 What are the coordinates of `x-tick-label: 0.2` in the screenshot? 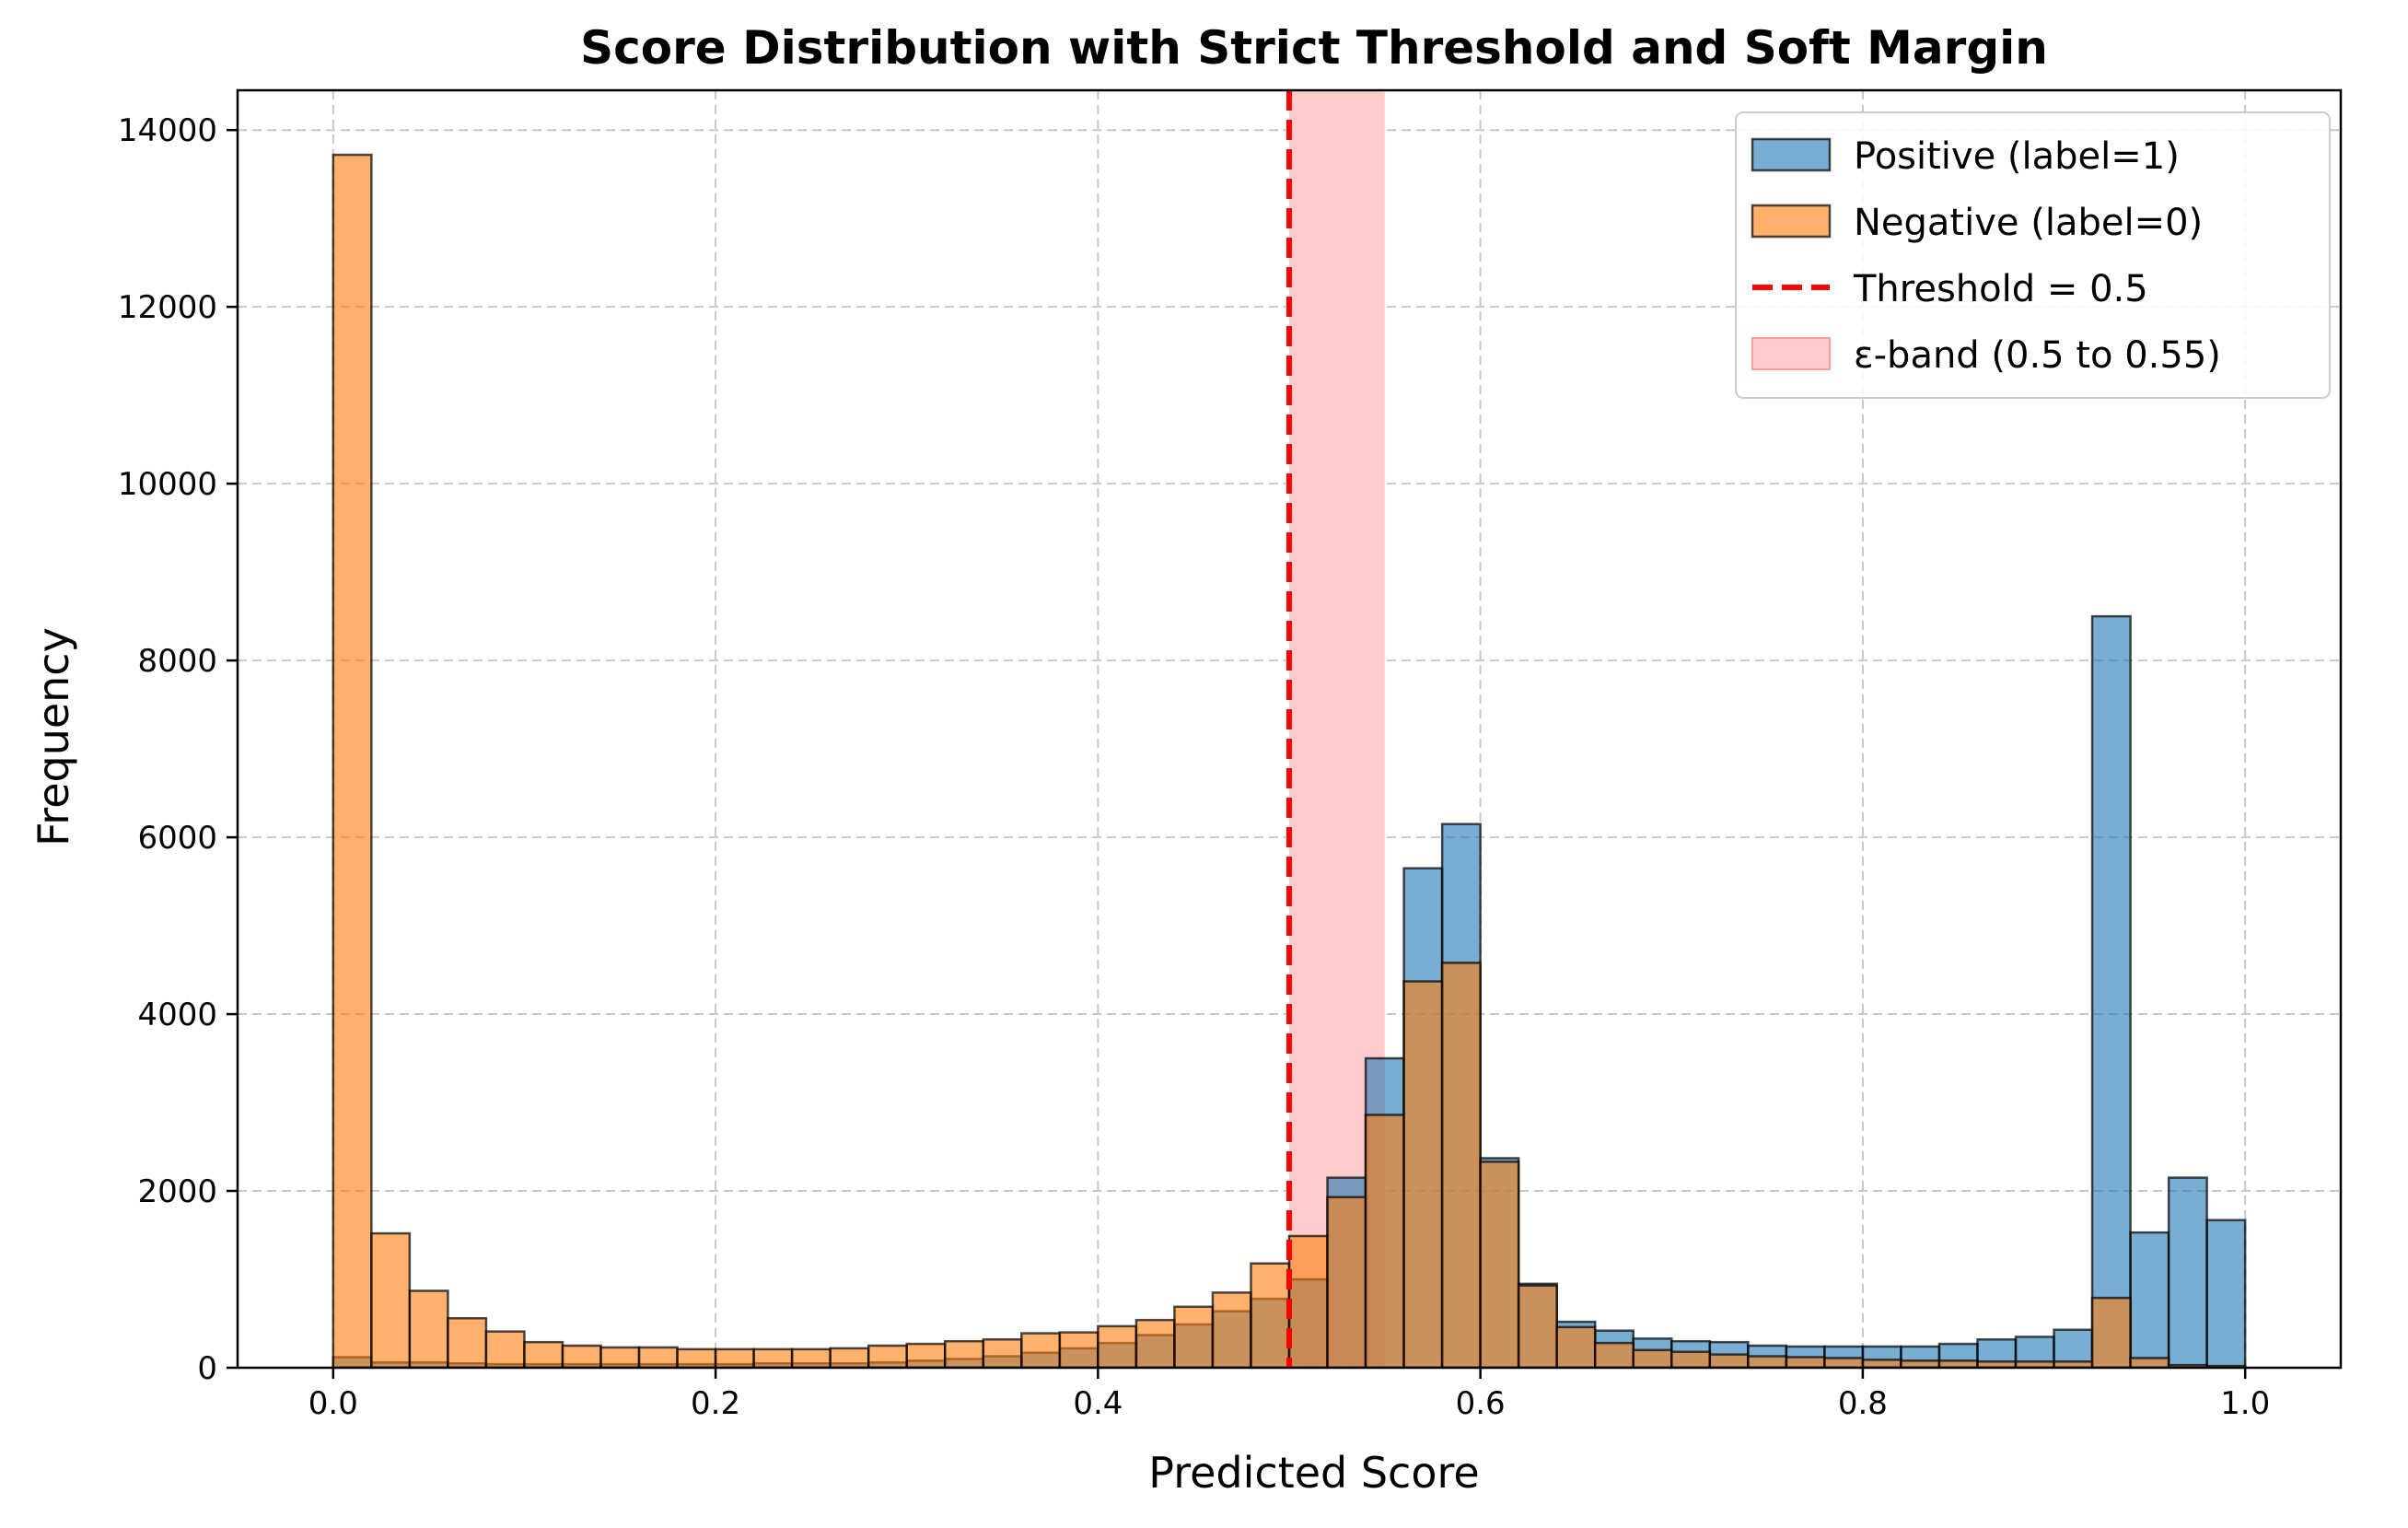 It's located at (715, 1404).